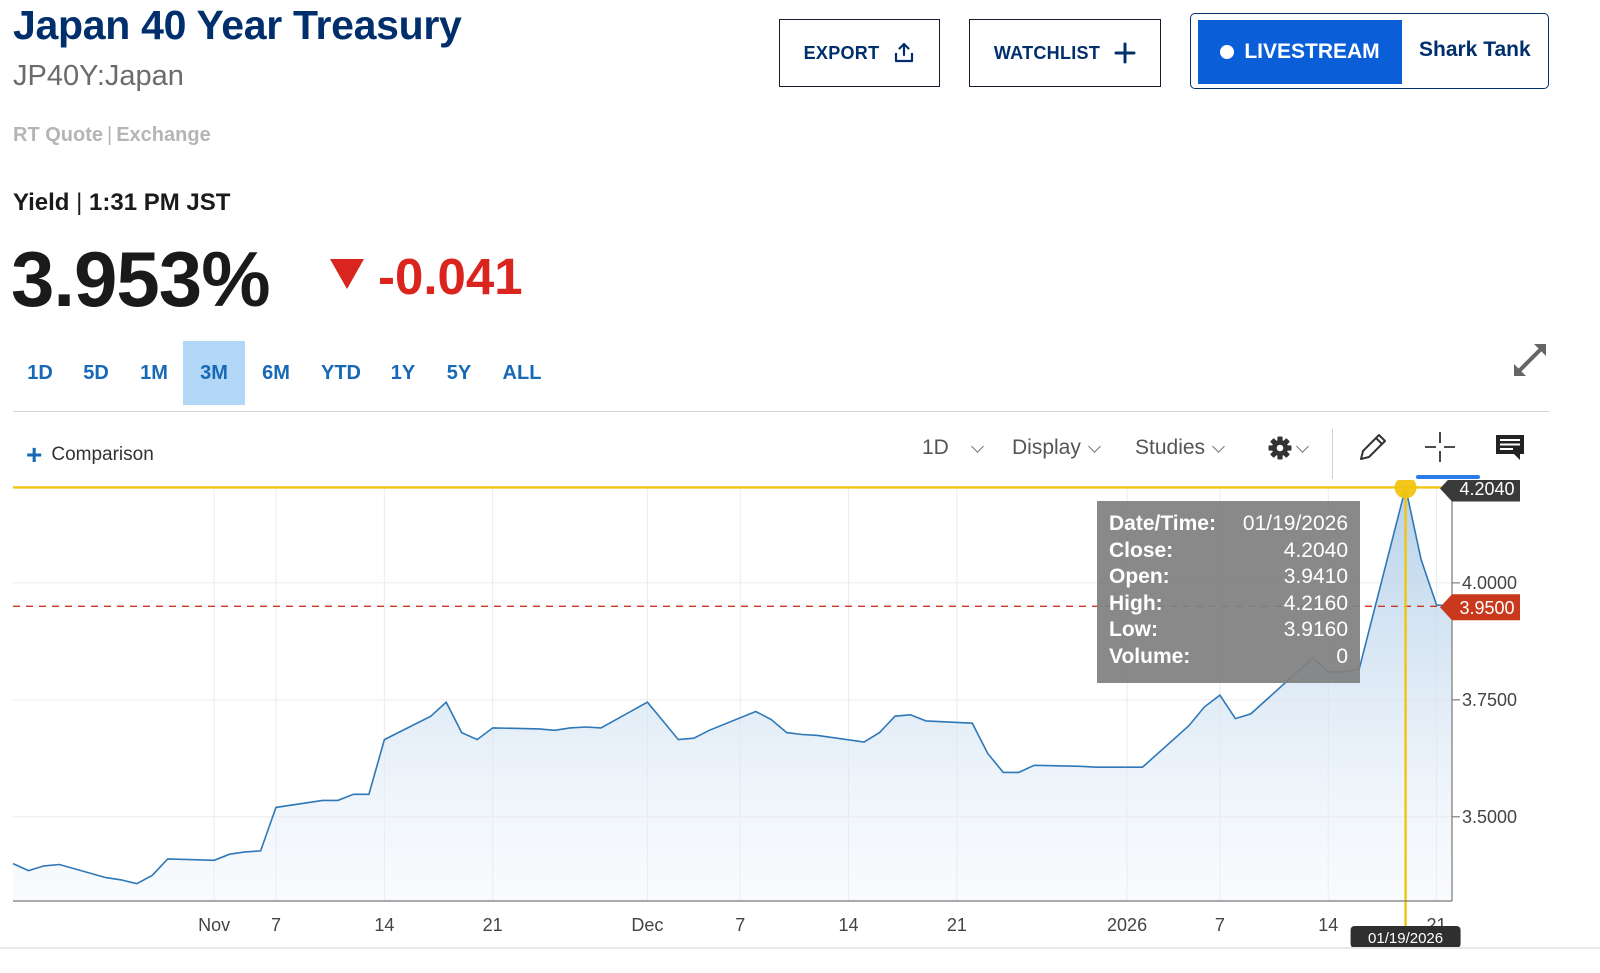 The image size is (1600, 973). What do you see at coordinates (1295, 523) in the screenshot?
I see `tooltip-value: 01/19/2026` at bounding box center [1295, 523].